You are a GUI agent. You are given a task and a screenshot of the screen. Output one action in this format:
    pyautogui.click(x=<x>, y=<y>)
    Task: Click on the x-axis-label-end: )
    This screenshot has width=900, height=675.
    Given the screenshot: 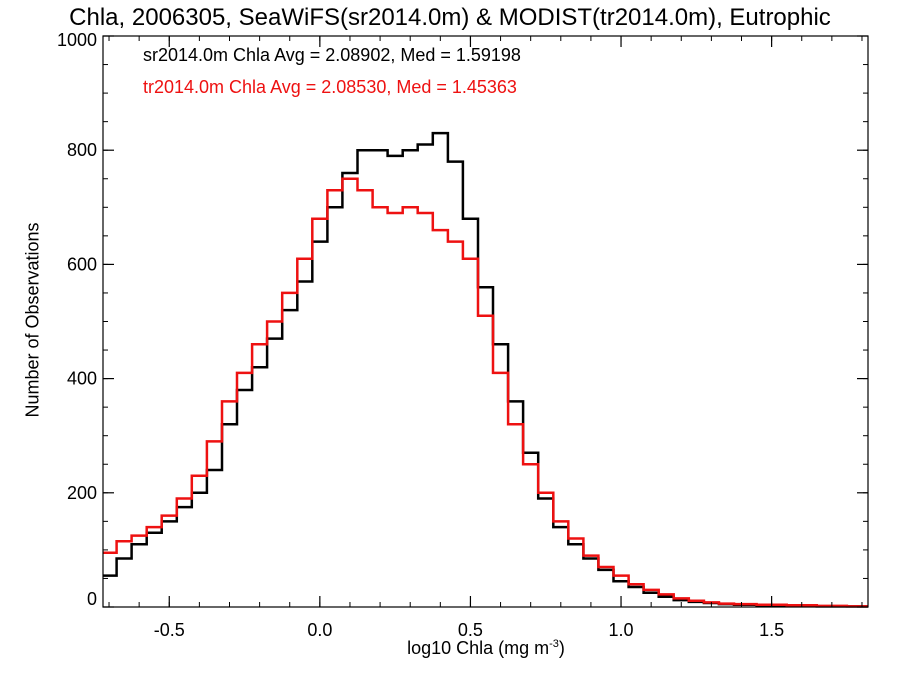 What is the action you would take?
    pyautogui.click(x=561, y=648)
    